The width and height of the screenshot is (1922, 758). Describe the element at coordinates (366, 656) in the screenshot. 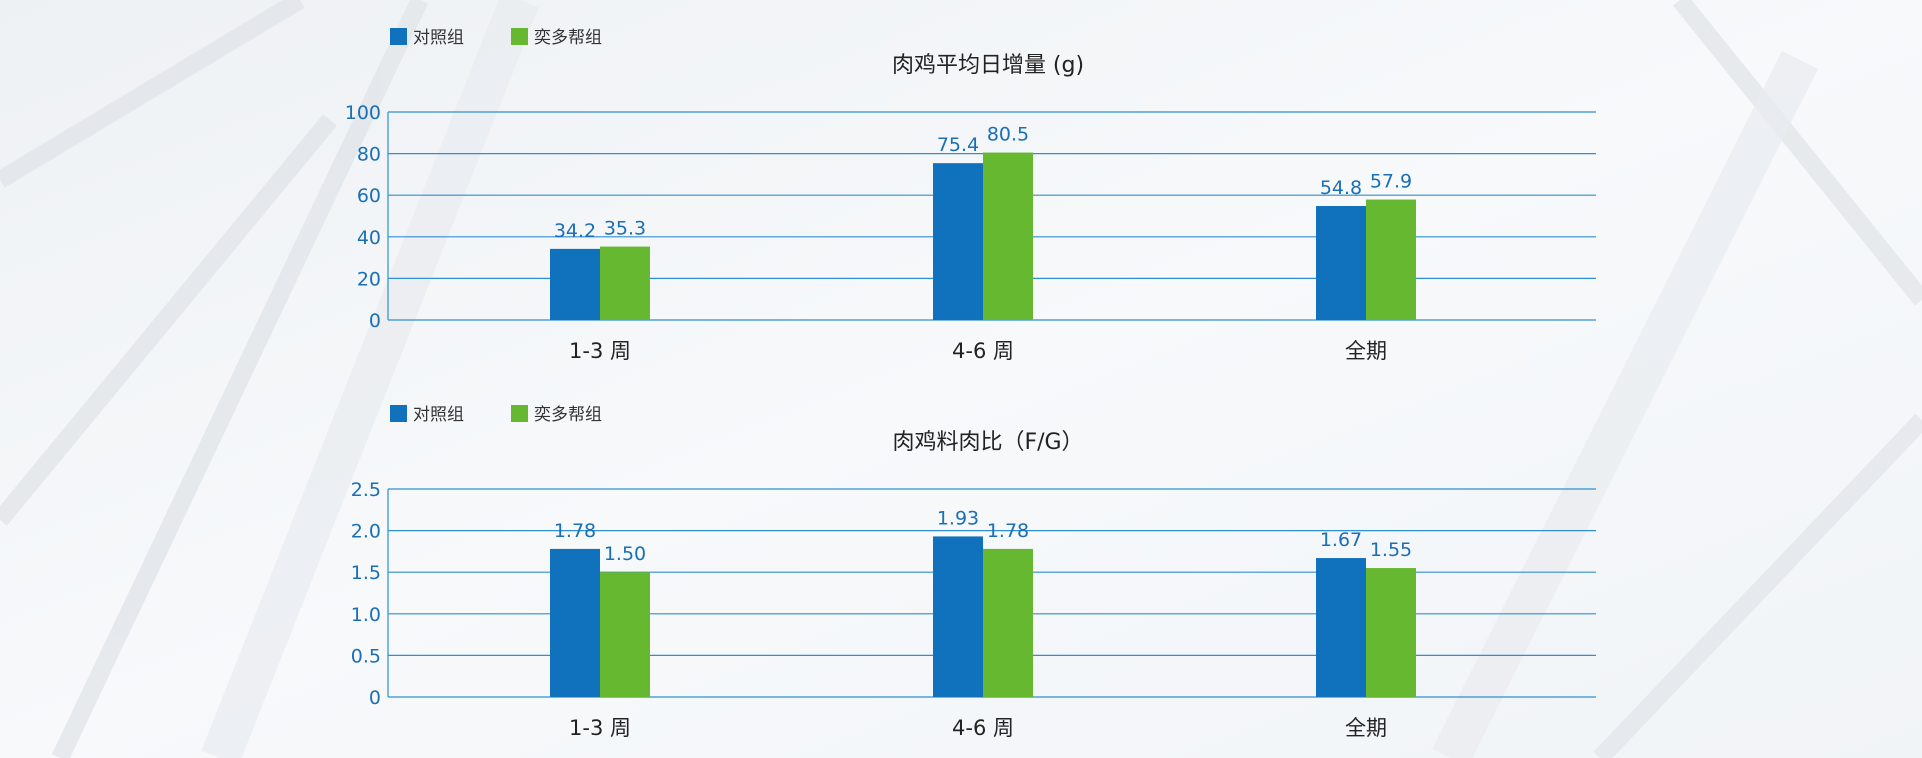

I see `y-tick-label: 0.5` at that location.